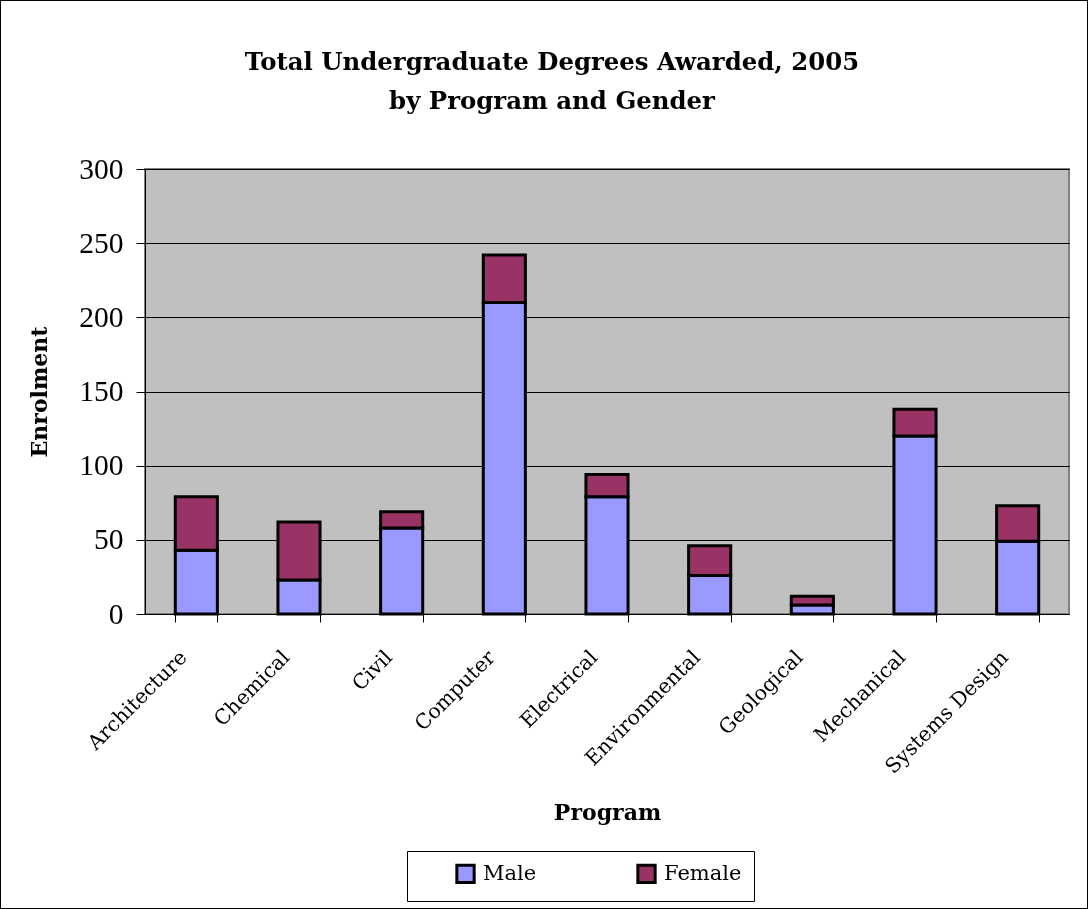  What do you see at coordinates (101, 242) in the screenshot?
I see `y-tick-label: 250` at bounding box center [101, 242].